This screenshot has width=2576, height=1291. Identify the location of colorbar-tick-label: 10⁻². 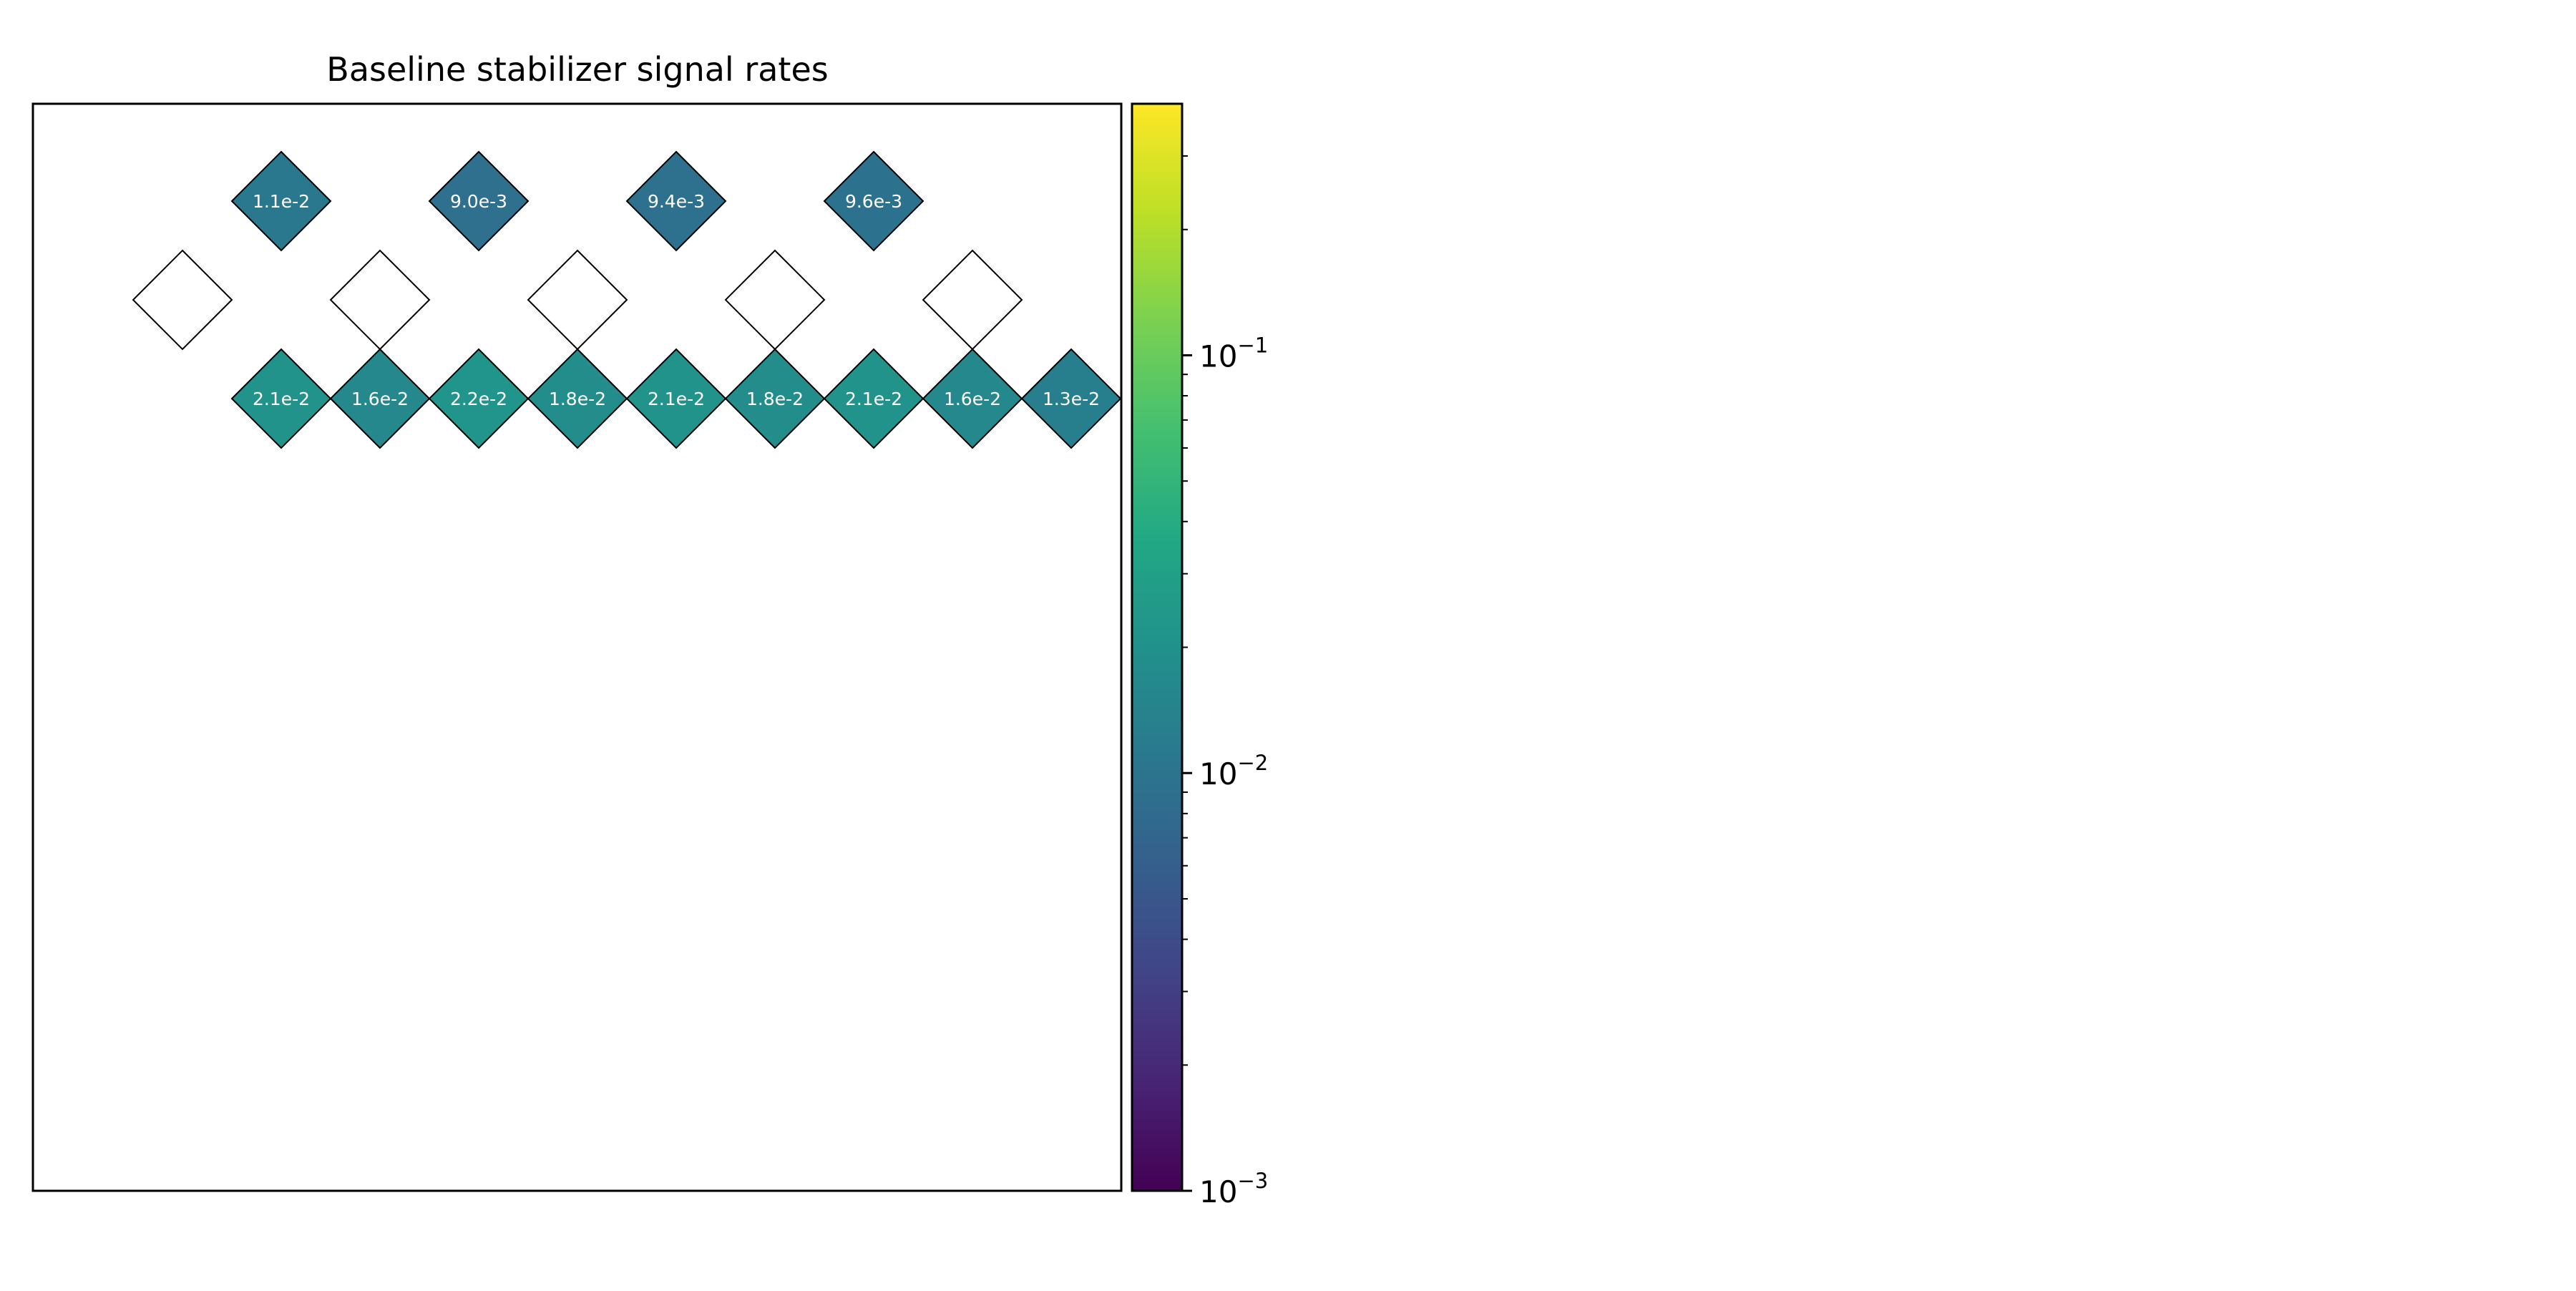
(1233, 771).